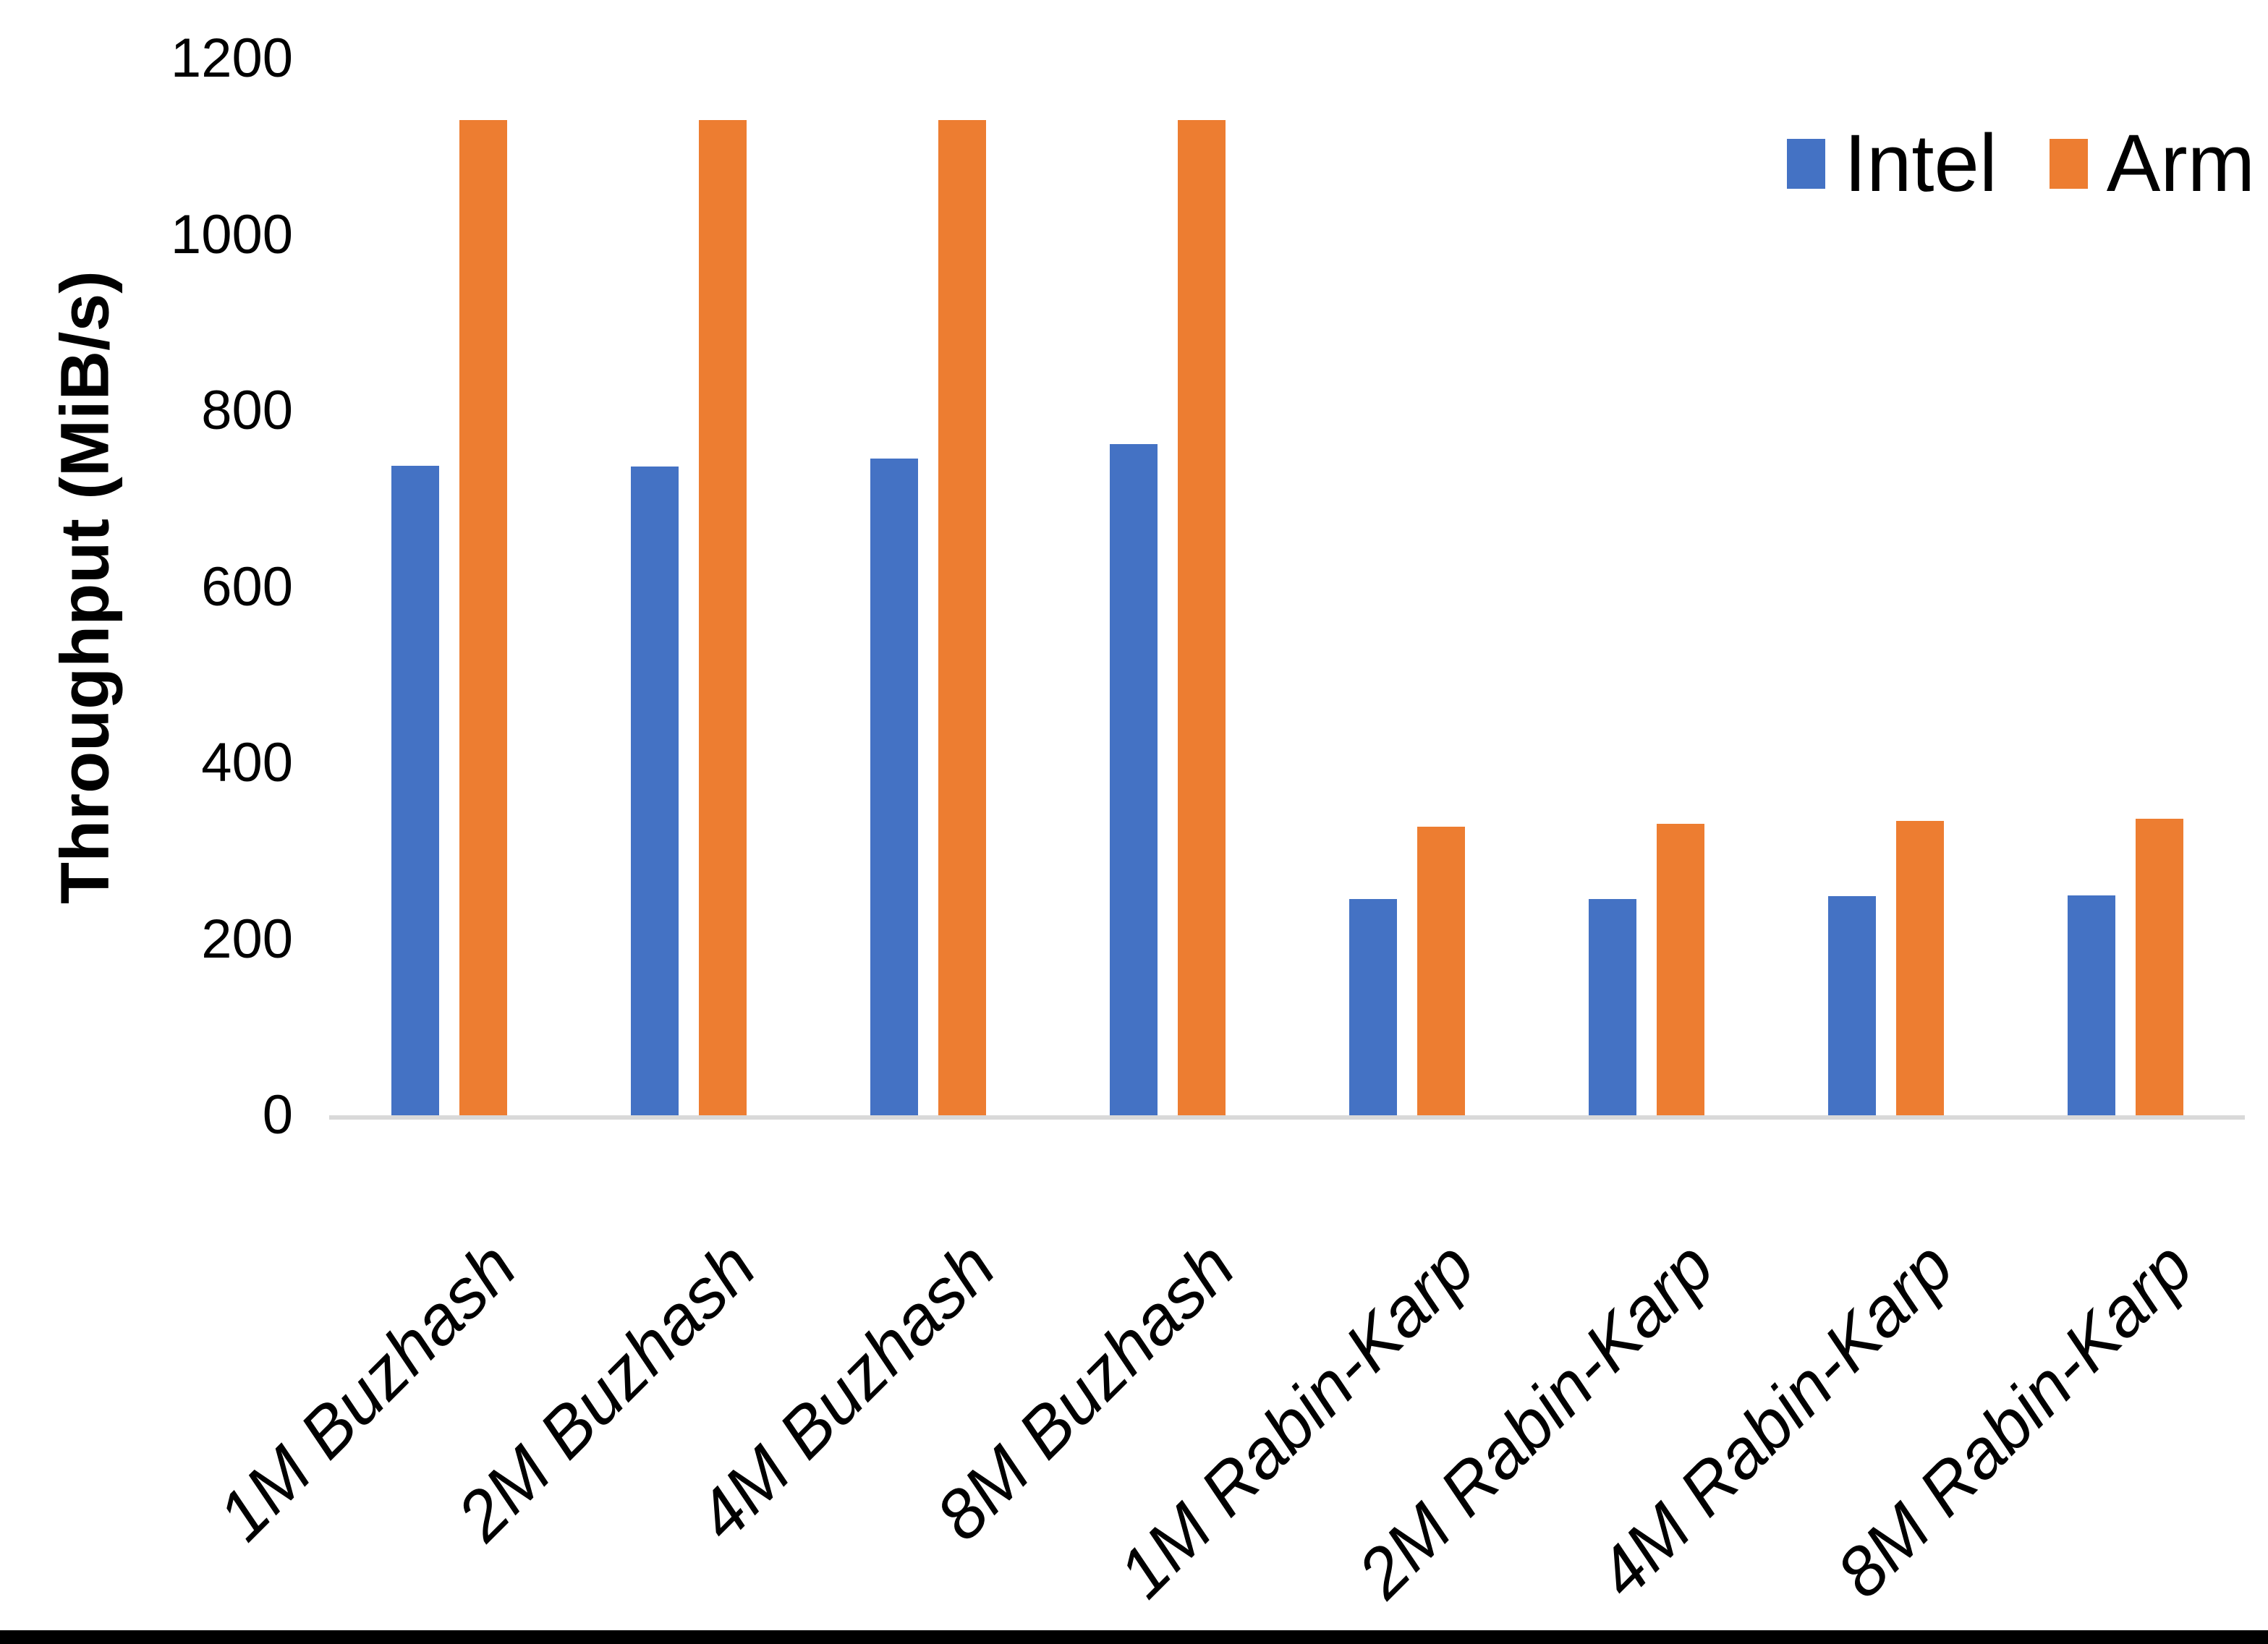 The height and width of the screenshot is (1644, 2268). What do you see at coordinates (1134, 1637) in the screenshot?
I see `bottom-border-bar` at bounding box center [1134, 1637].